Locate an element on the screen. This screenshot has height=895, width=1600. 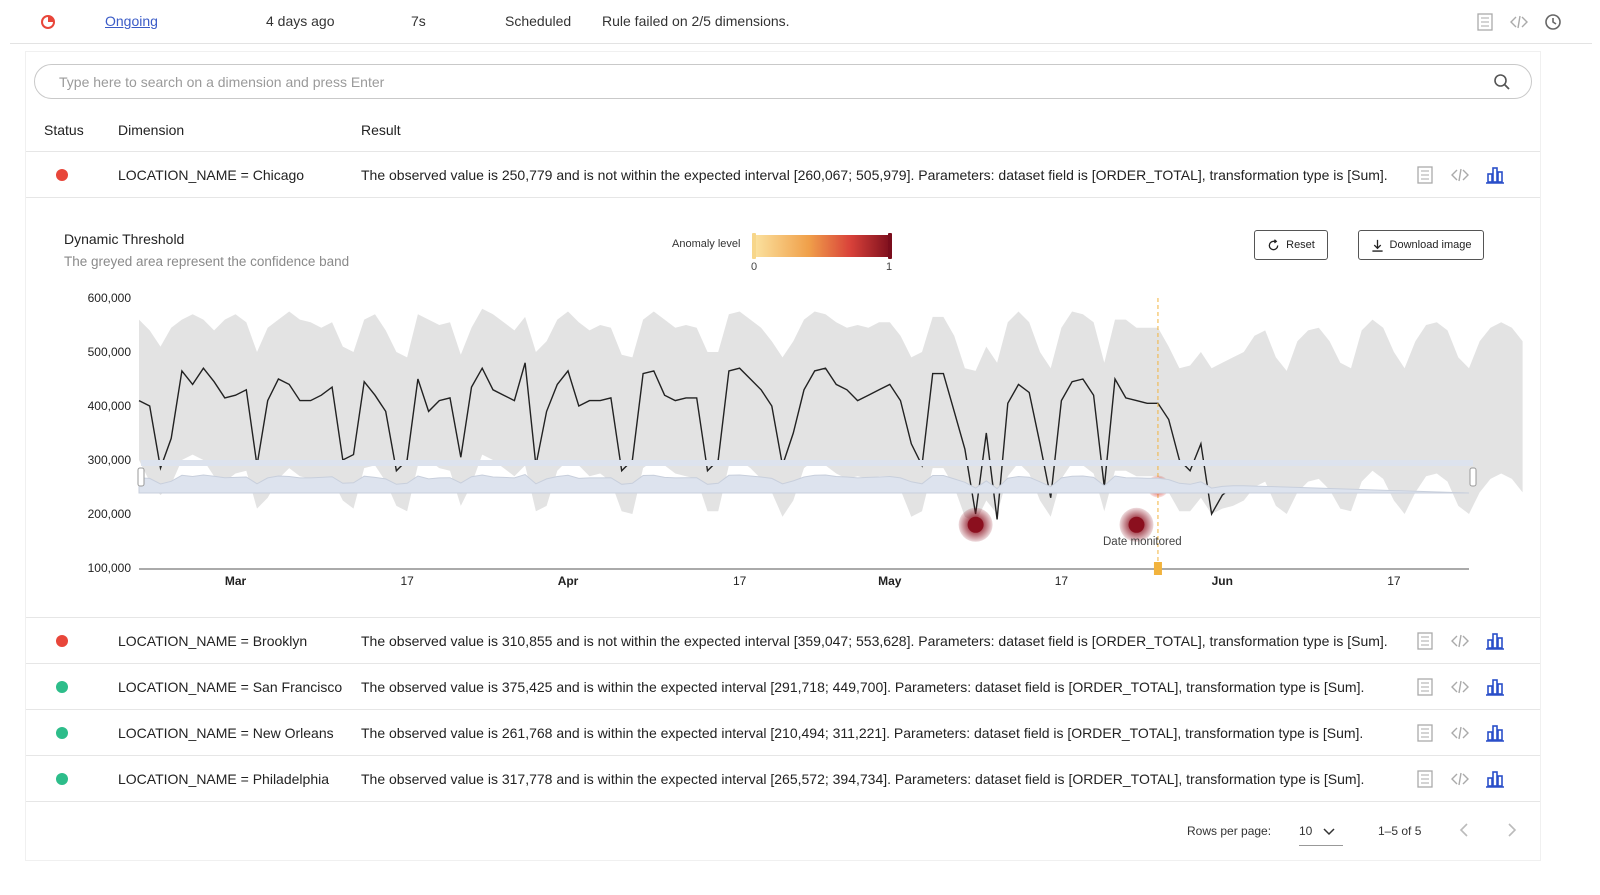
anomaly-gradient-bar is located at coordinates (822, 246).